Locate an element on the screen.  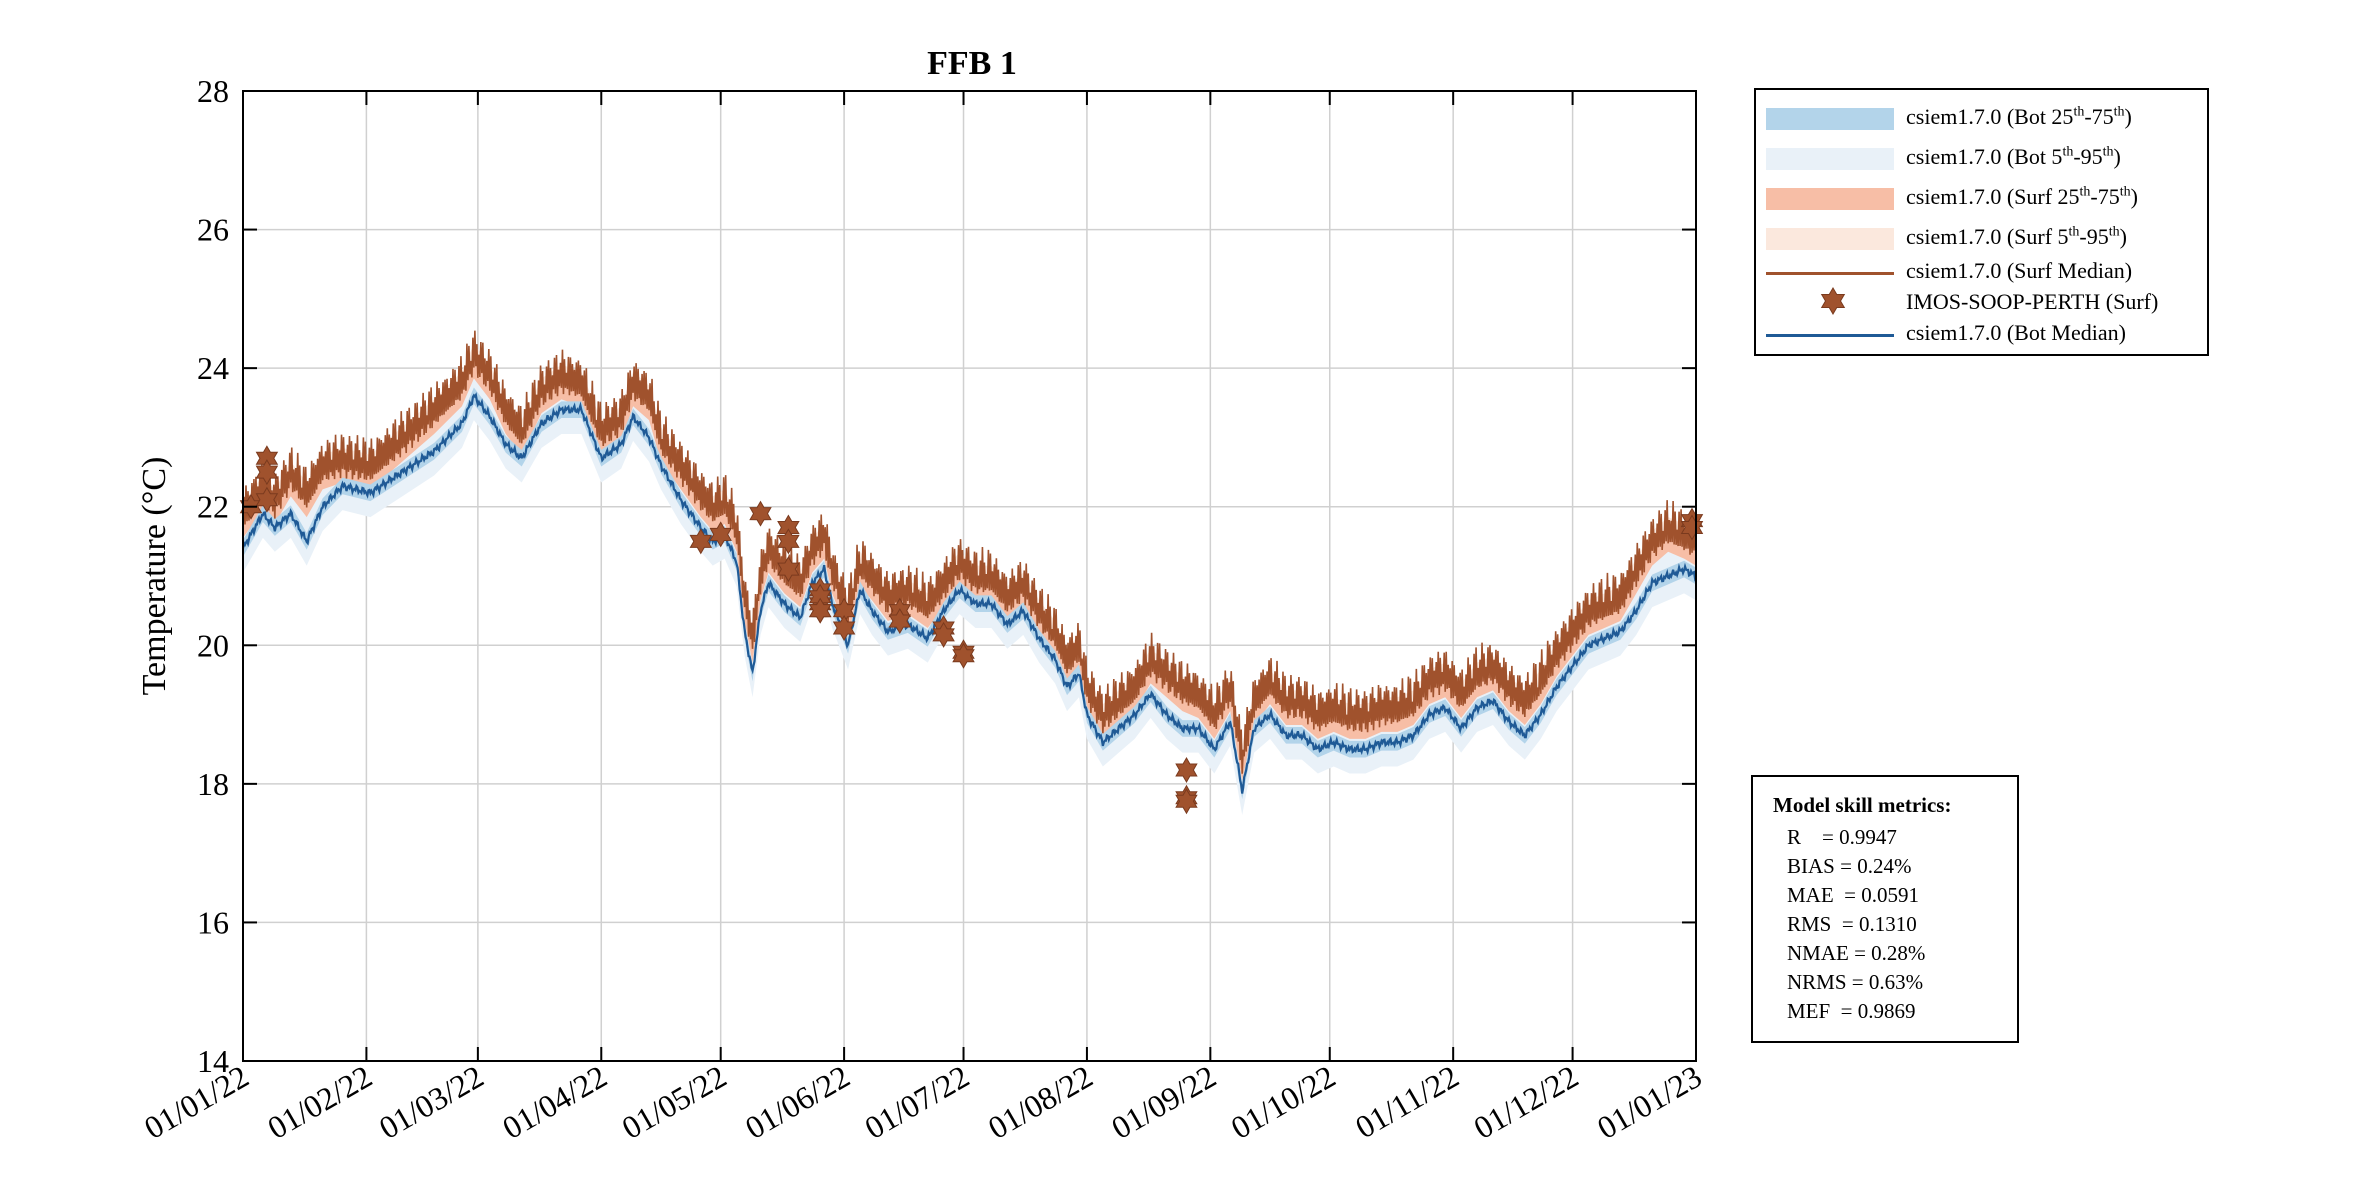
x-tick-label: 01/12/22 is located at coordinates (1526, 1102).